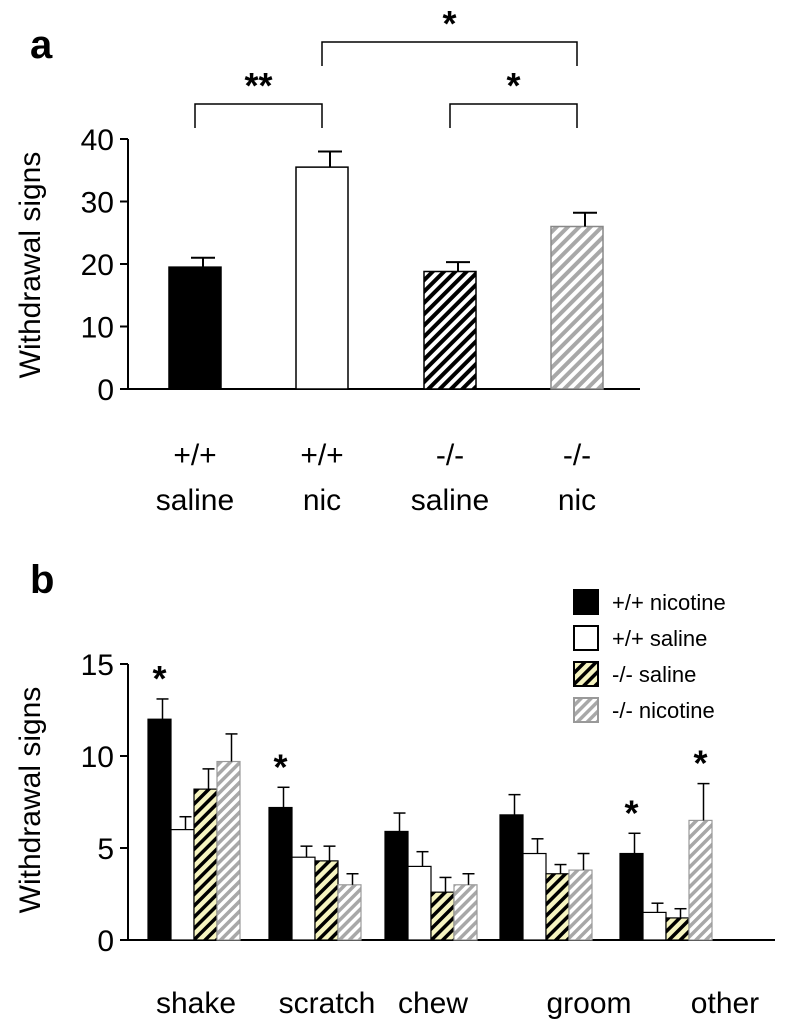  Describe the element at coordinates (30, 800) in the screenshot. I see `panel-b-y-axis-label: Withdrawal signs` at that location.